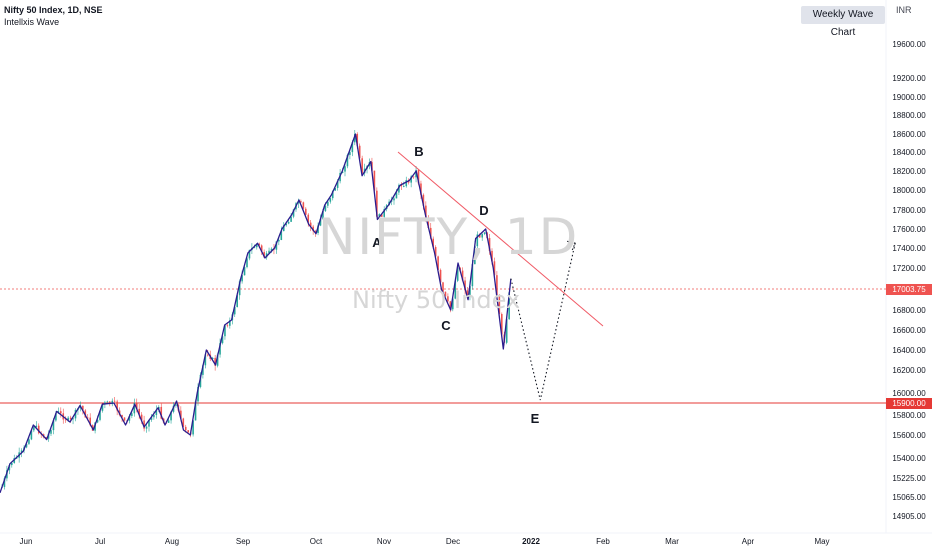 The image size is (932, 550). I want to click on y-tick-label: 15400.00, so click(909, 458).